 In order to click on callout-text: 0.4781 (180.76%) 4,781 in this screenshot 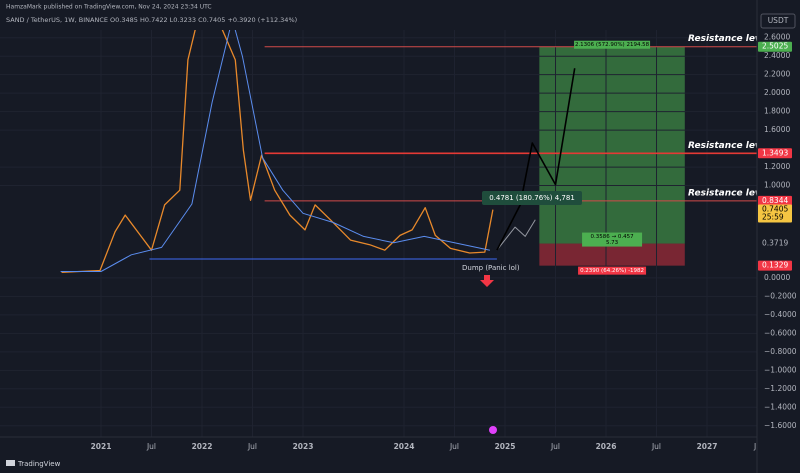, I will do `click(532, 198)`.